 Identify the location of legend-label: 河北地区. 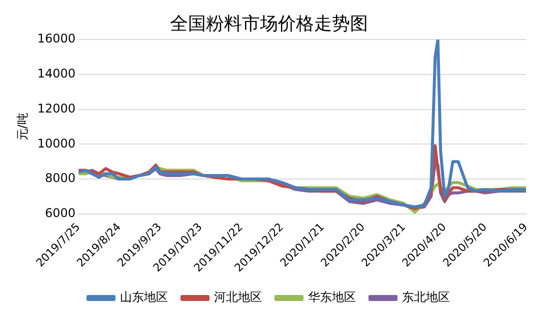
(238, 297).